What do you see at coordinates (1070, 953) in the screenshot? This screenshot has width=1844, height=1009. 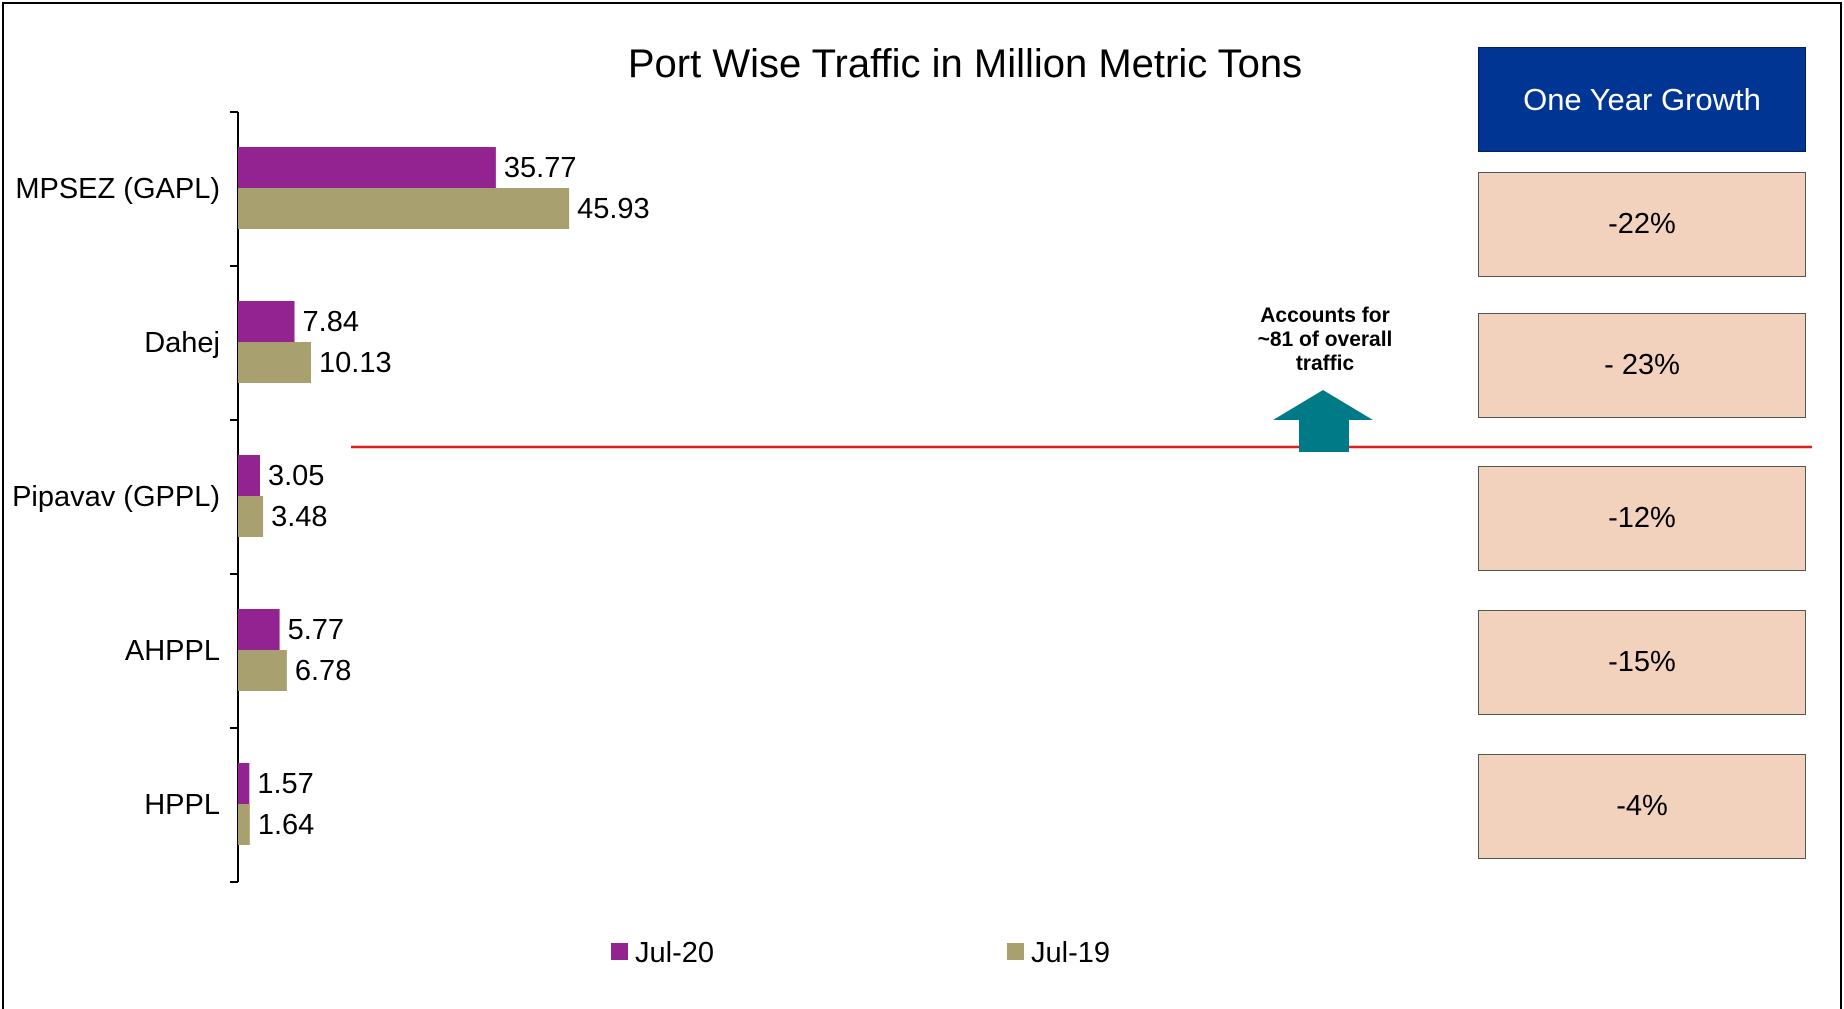 I see `legend-label: Jul-19` at bounding box center [1070, 953].